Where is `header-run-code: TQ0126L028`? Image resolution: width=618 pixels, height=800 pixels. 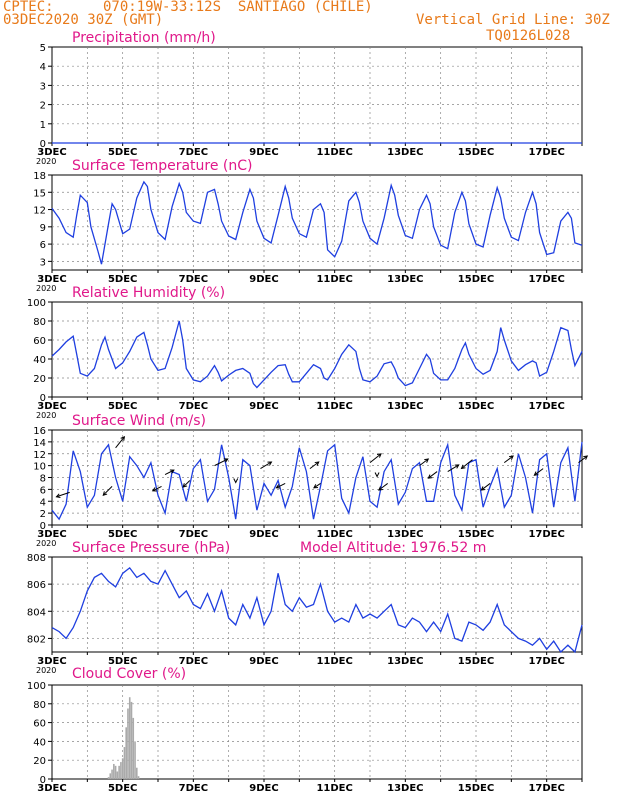
header-run-code: TQ0126L028 is located at coordinates (528, 36).